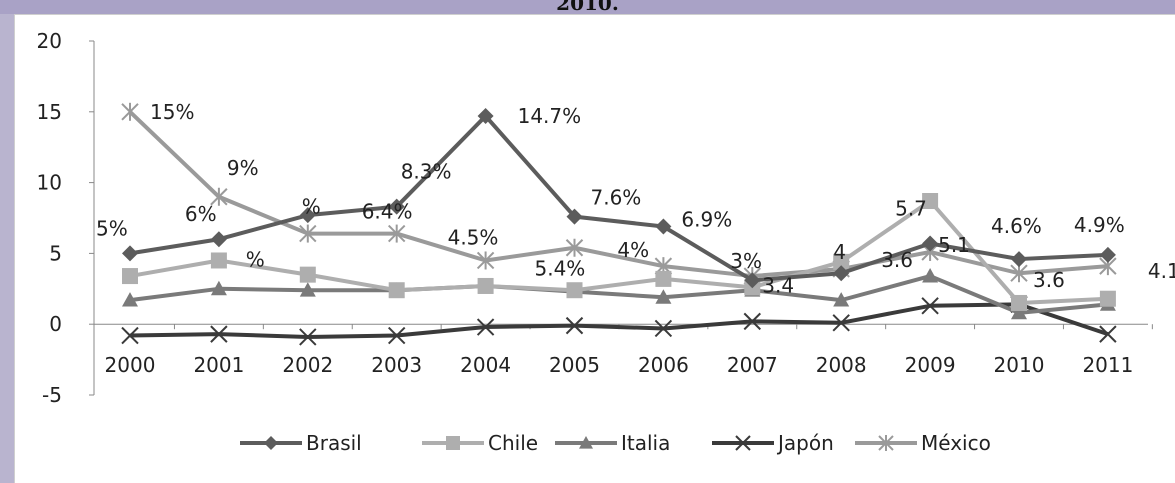  Describe the element at coordinates (396, 365) in the screenshot. I see `x-tick-label: 2003` at that location.